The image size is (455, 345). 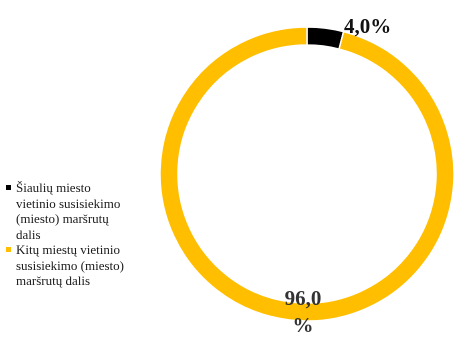 What do you see at coordinates (325, 38) in the screenshot?
I see `slice-siauliai` at bounding box center [325, 38].